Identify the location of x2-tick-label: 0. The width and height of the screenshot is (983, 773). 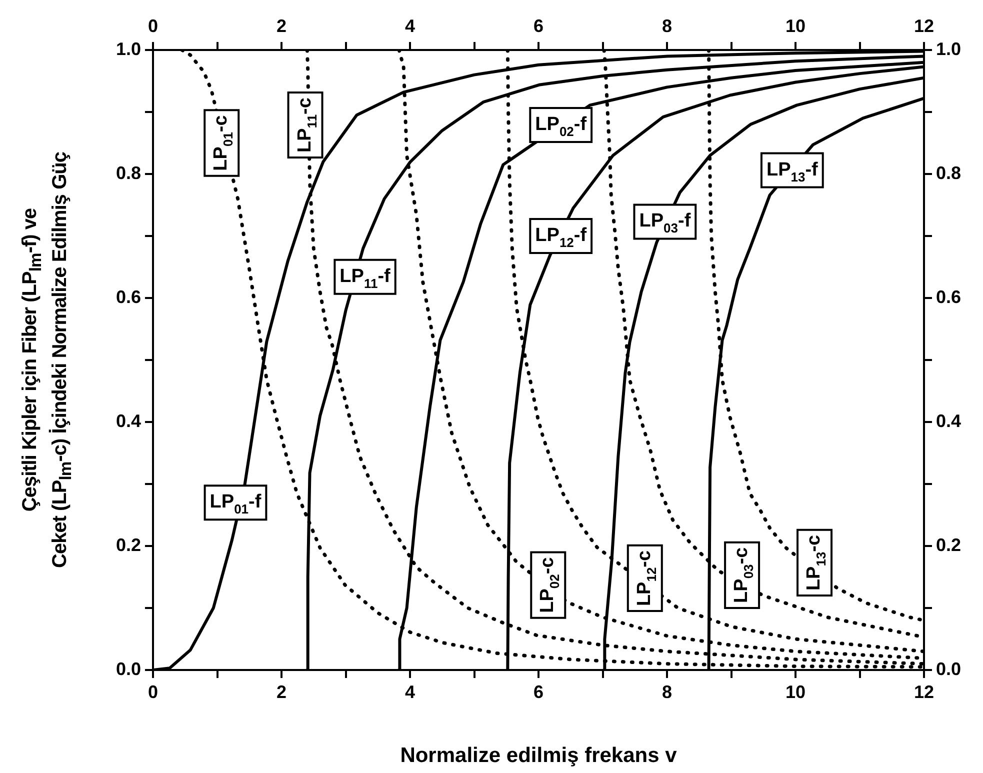
(153, 26).